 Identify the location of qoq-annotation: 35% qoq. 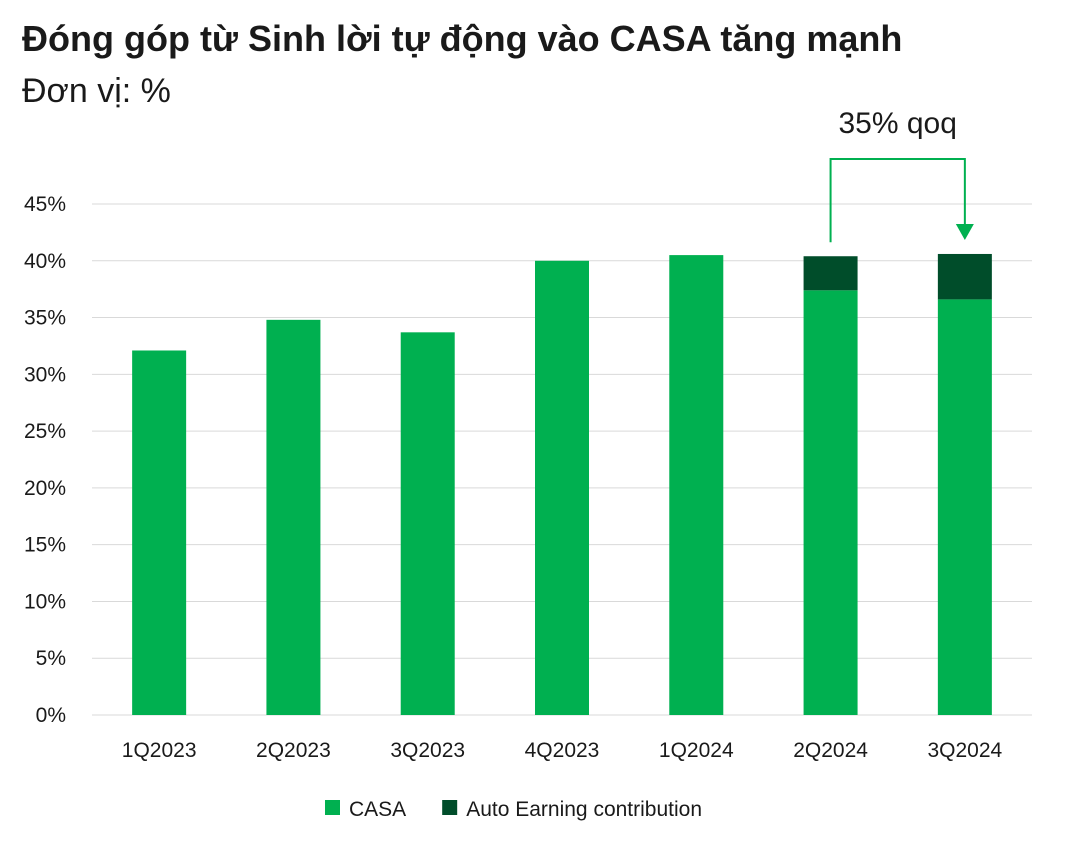
(901, 175).